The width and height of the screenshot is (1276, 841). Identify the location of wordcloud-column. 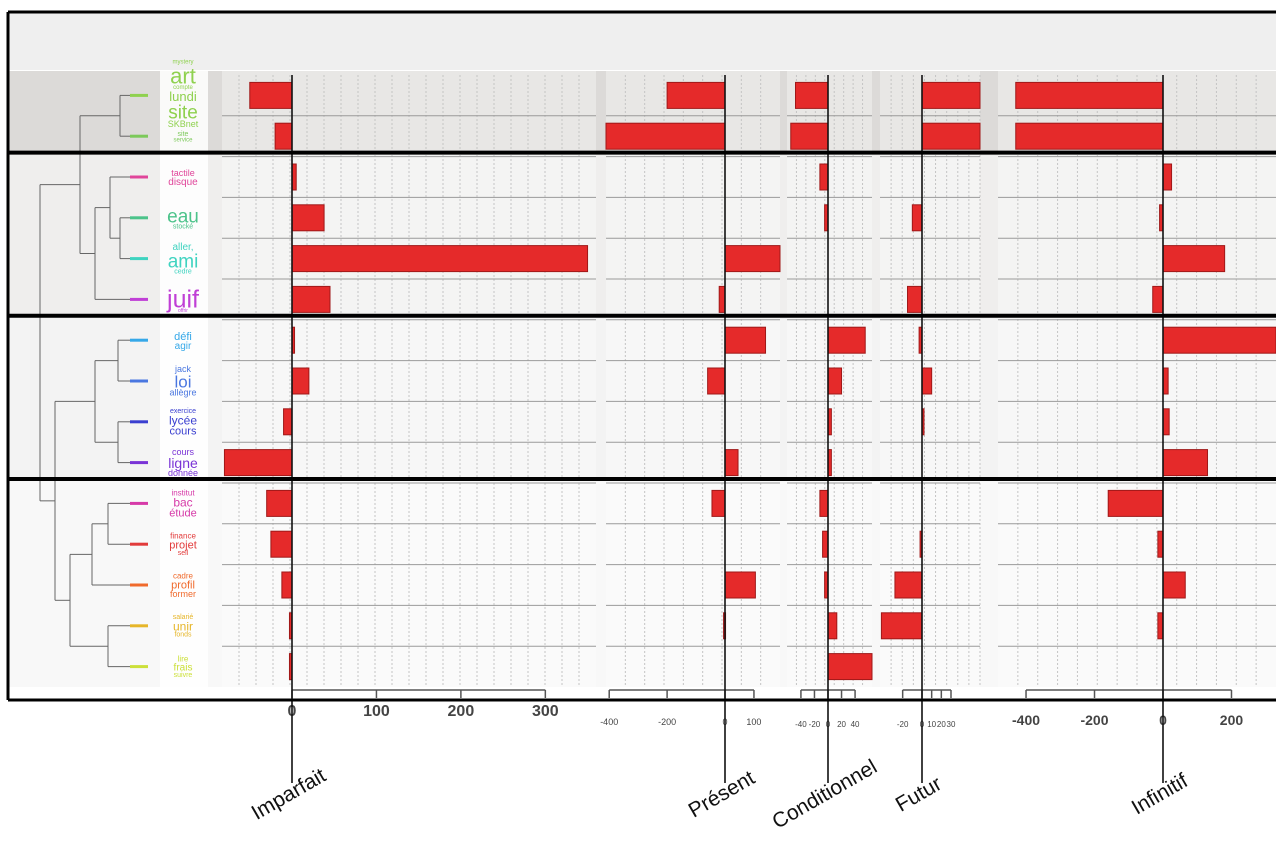
(184, 381).